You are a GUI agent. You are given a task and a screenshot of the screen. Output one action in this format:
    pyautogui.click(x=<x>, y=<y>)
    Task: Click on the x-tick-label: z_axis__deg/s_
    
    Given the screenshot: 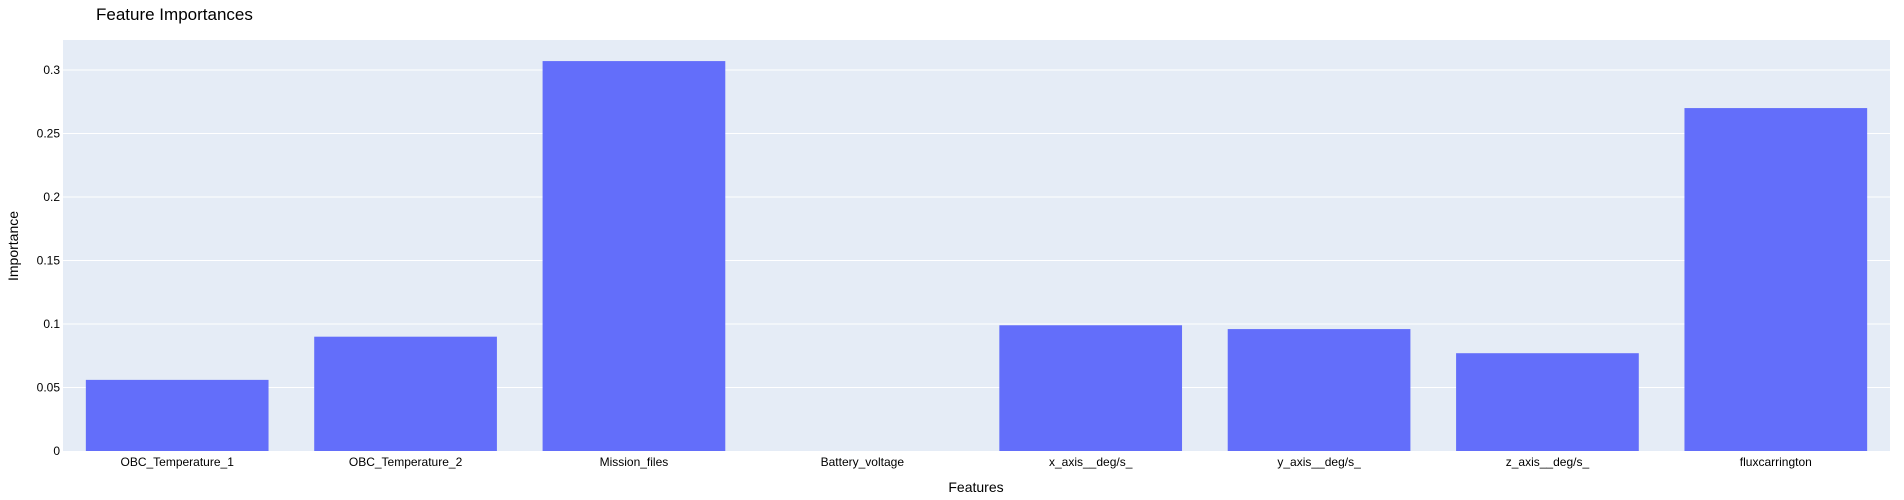 What is the action you would take?
    pyautogui.click(x=1548, y=462)
    